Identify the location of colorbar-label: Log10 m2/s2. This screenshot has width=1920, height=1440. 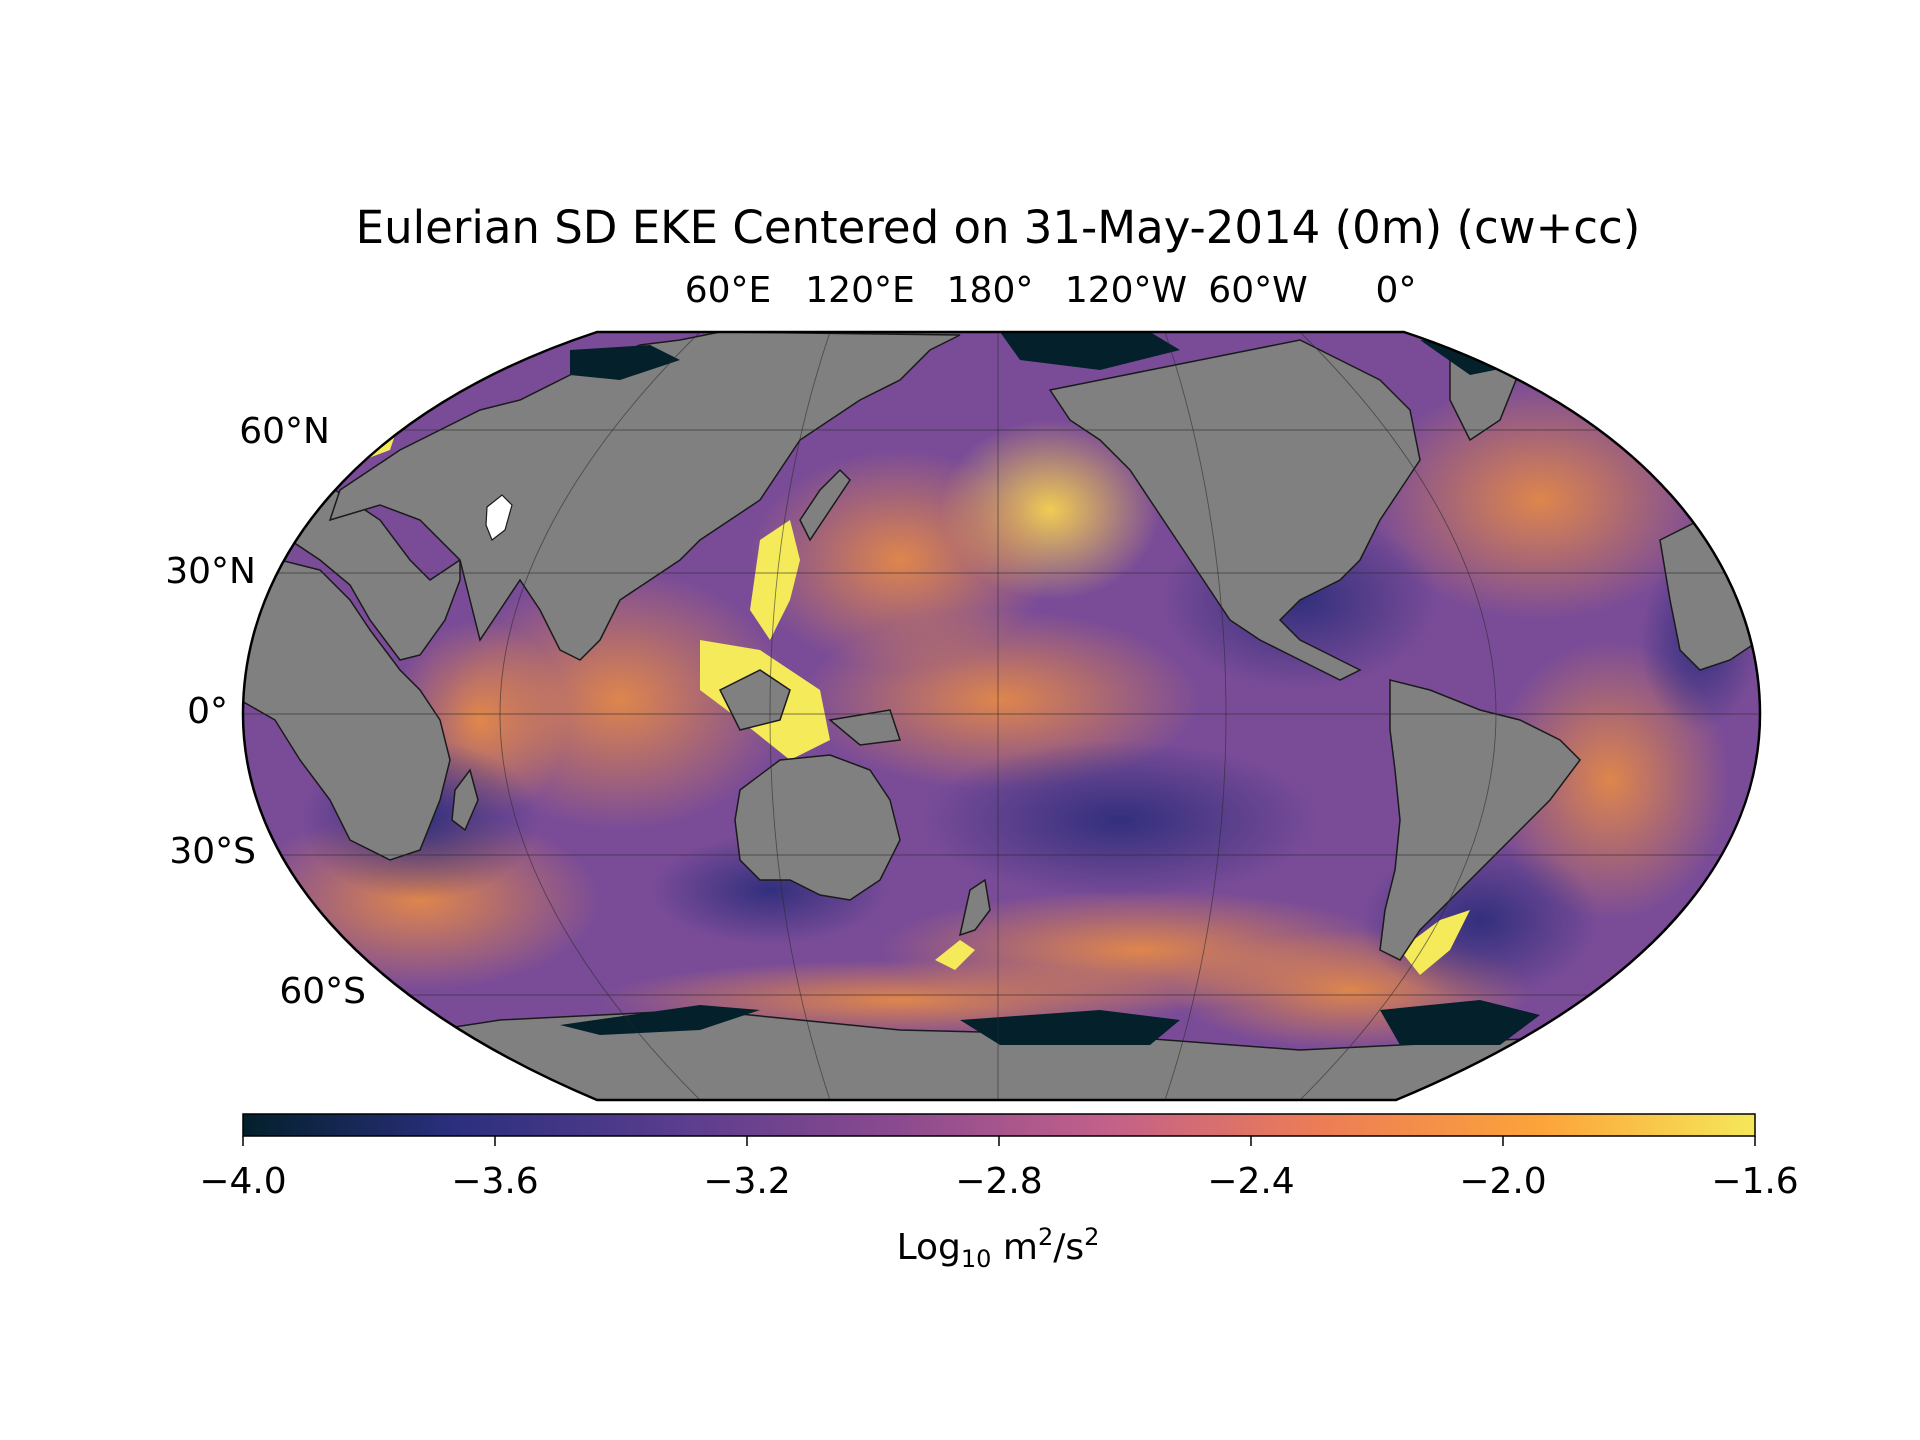
(998, 1248).